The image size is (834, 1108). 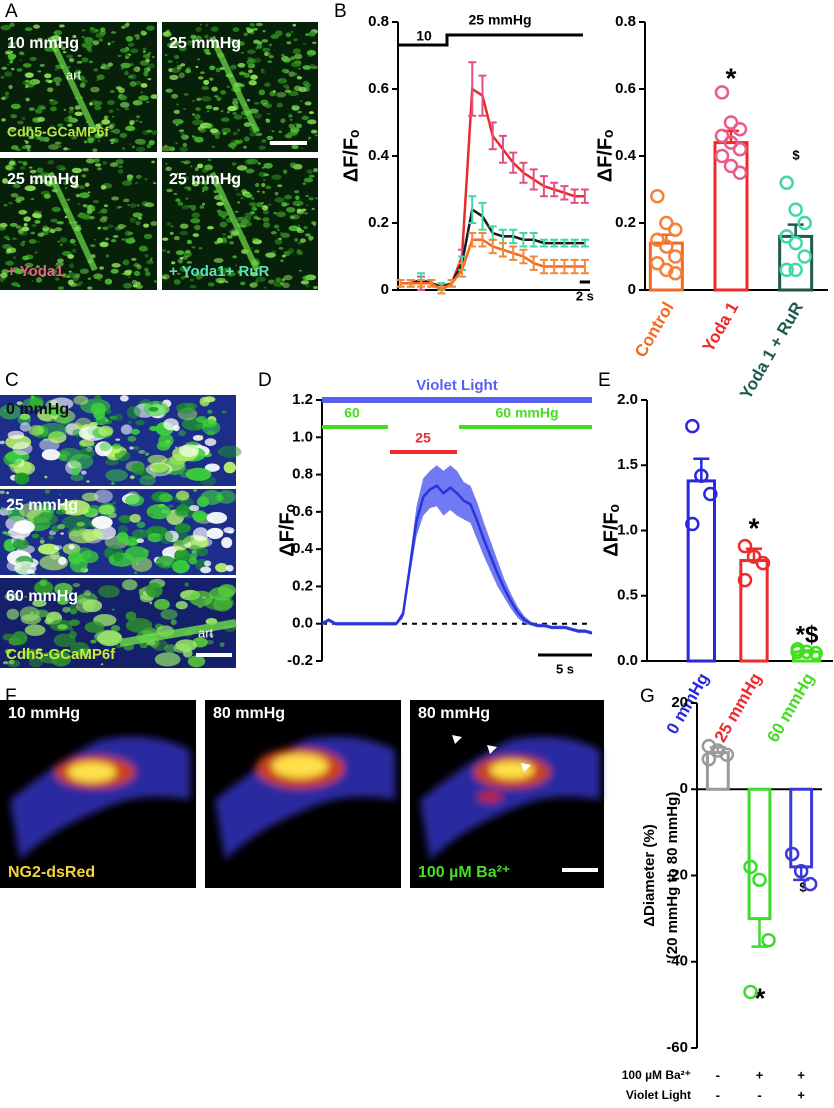 I want to click on condition-value: -, so click(x=718, y=1074).